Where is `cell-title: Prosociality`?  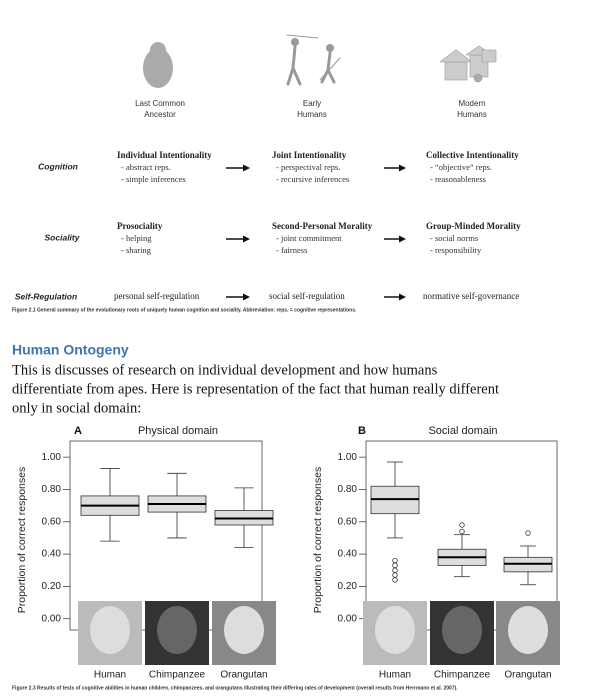 cell-title: Prosociality is located at coordinates (140, 226).